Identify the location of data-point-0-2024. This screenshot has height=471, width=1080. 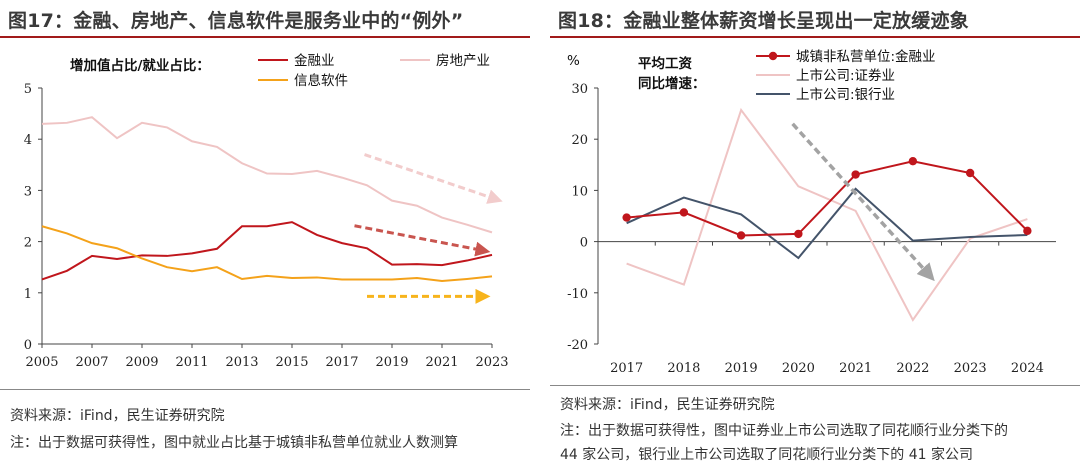
(1027, 231).